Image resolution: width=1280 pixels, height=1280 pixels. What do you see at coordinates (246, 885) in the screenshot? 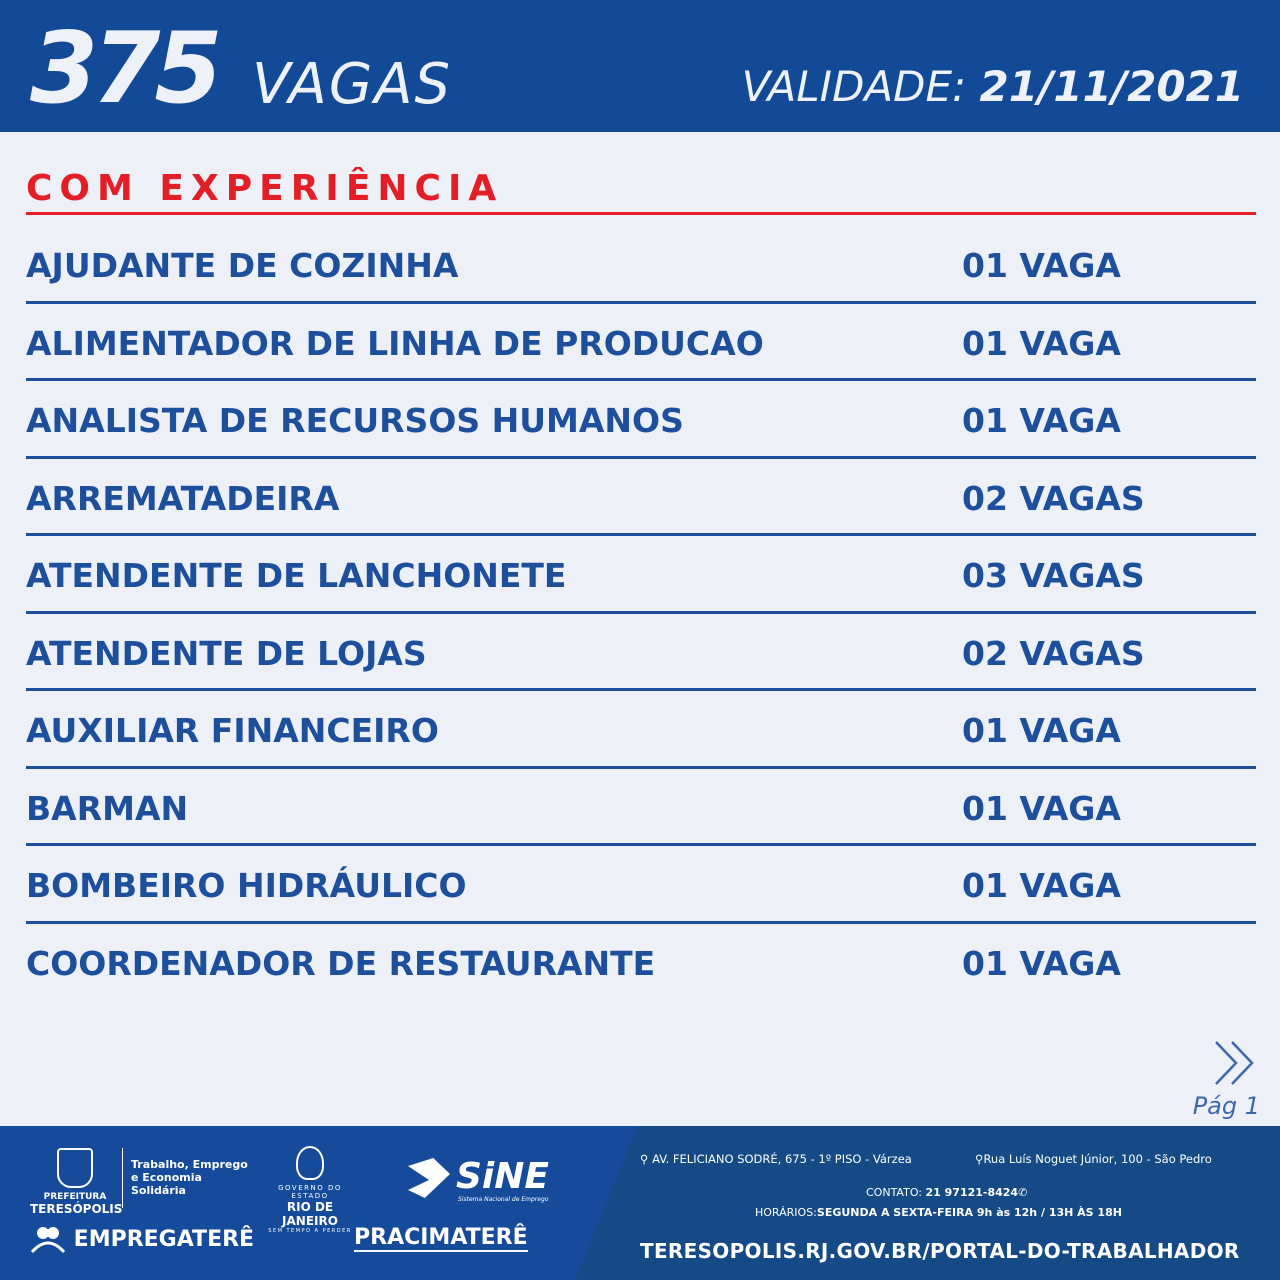
I see `job-title: BOMBEIRO HIDRÁULICO` at bounding box center [246, 885].